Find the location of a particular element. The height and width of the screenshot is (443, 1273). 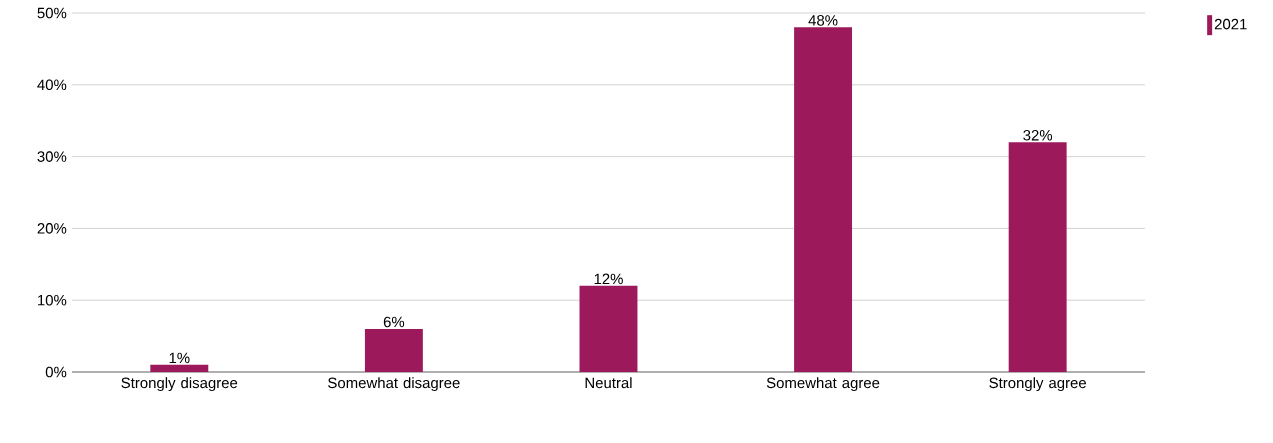

data-label: 48% is located at coordinates (823, 20).